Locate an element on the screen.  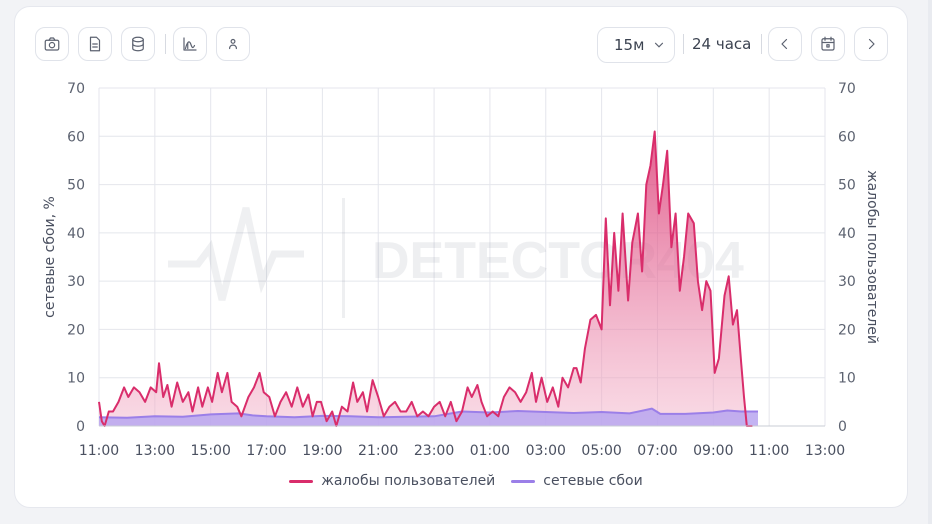
y-tick-right: 50 is located at coordinates (847, 186).